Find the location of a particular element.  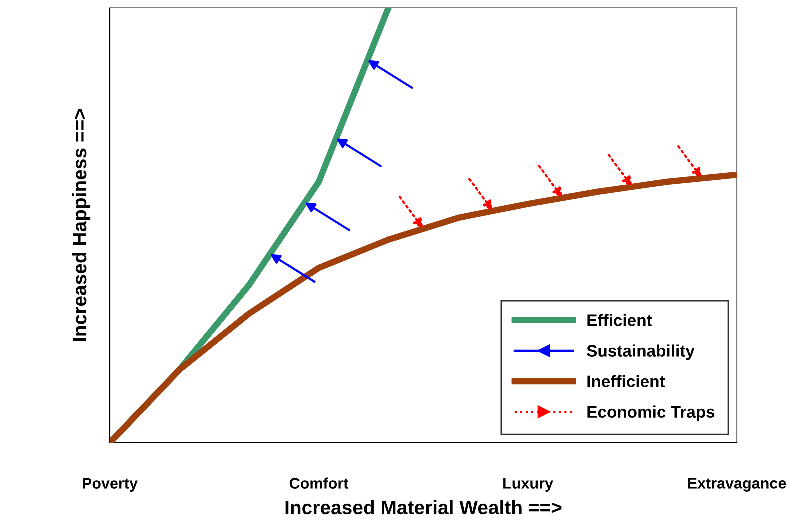

x-axis-title: Increased Material Wealth ==> is located at coordinates (424, 507).